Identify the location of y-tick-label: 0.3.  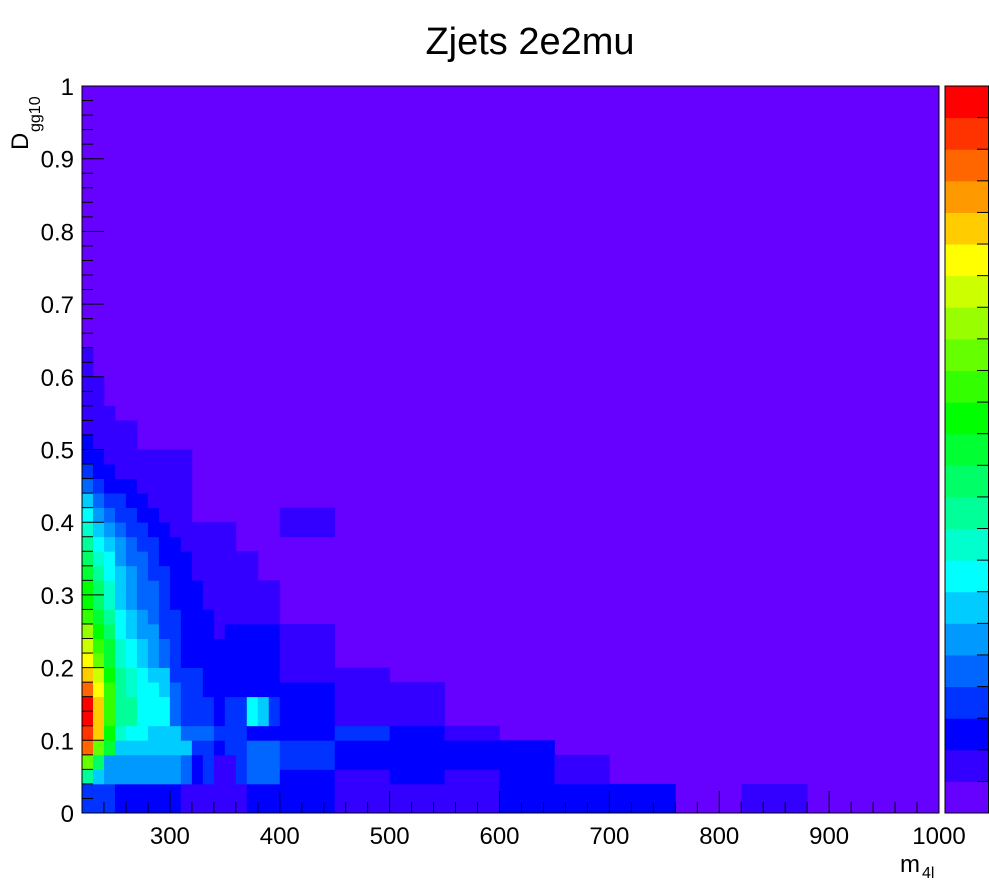
(57, 596).